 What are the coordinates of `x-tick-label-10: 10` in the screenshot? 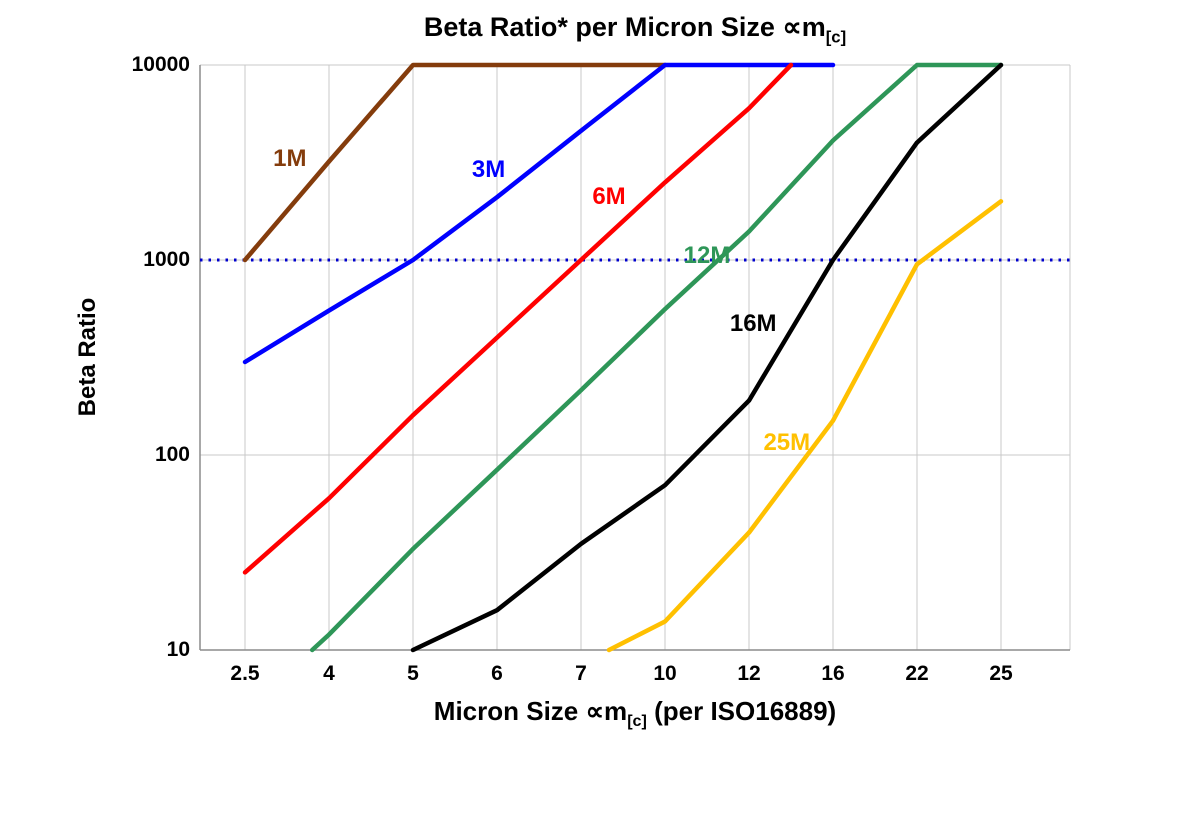 It's located at (665, 673).